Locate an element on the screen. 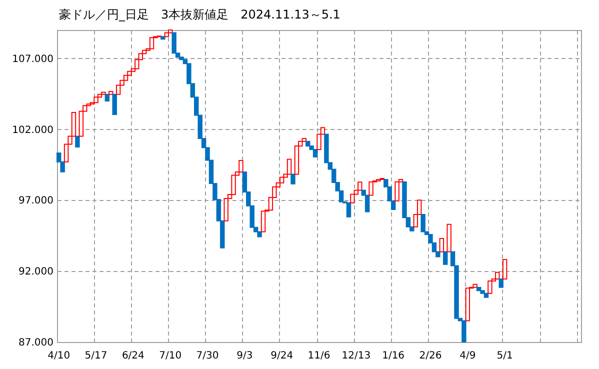 This screenshot has height=369, width=599. x-tick-label: 5/17 is located at coordinates (96, 356).